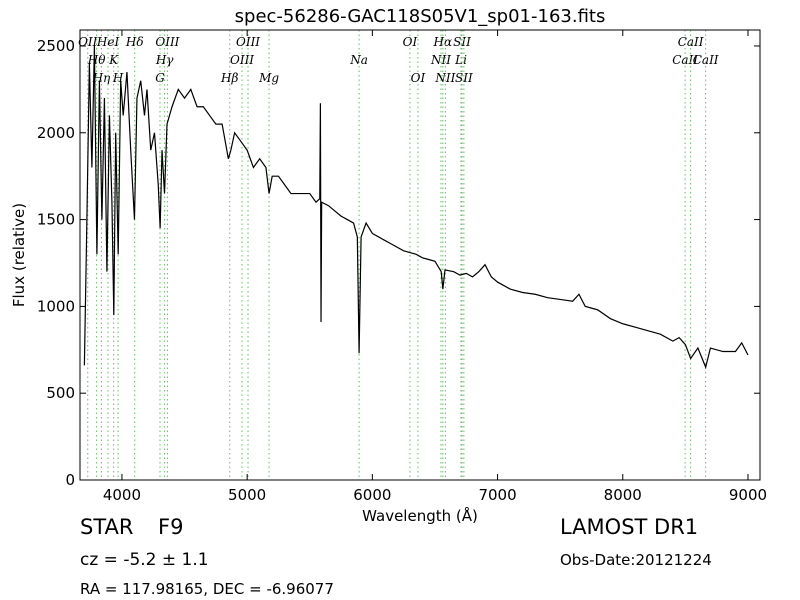 This screenshot has width=800, height=600. I want to click on annotation: F9, so click(170, 527).